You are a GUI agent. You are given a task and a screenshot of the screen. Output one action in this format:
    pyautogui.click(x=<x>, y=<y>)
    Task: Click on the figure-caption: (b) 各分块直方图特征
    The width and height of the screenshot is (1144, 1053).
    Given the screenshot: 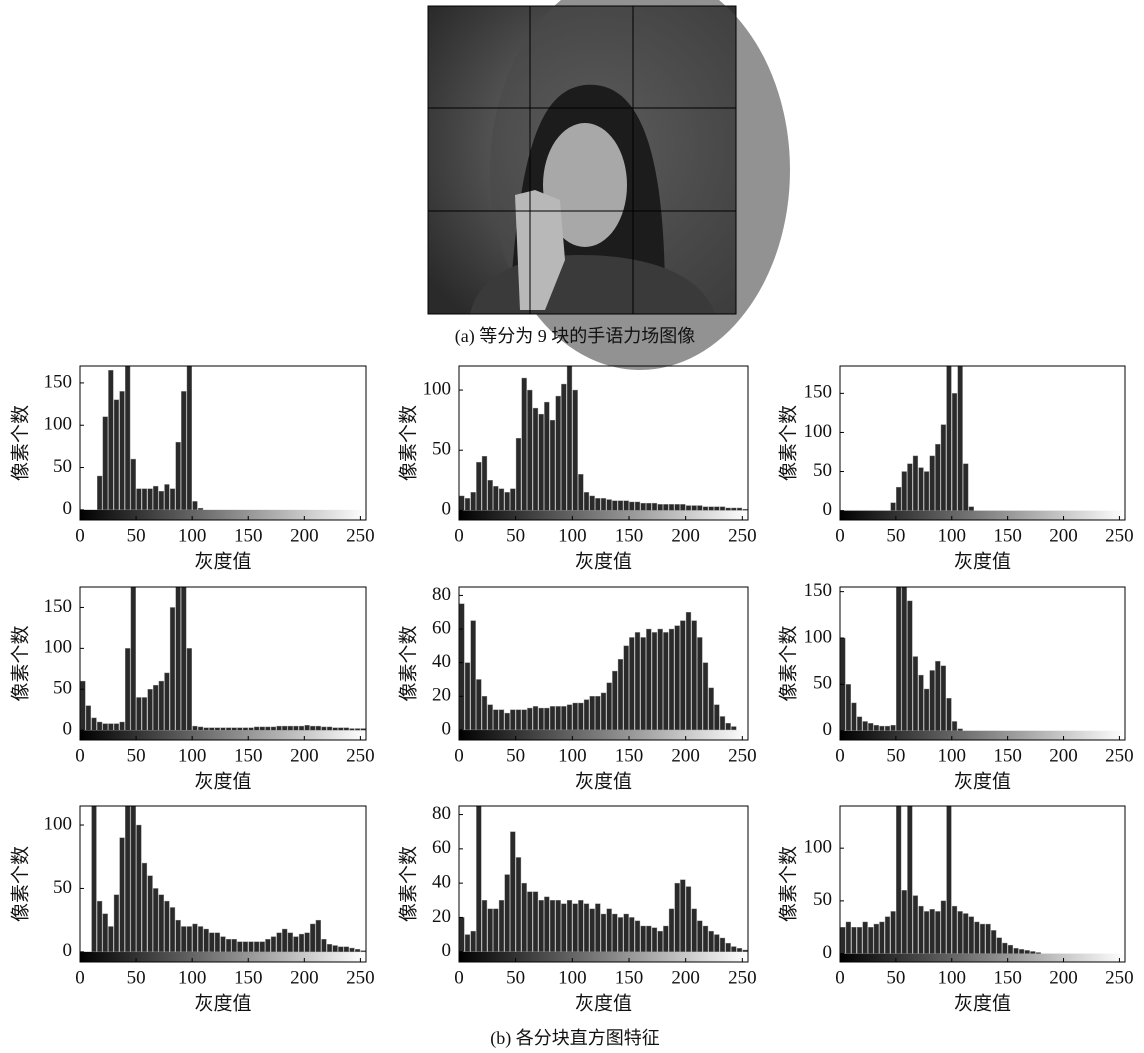 What is the action you would take?
    pyautogui.click(x=575, y=1038)
    